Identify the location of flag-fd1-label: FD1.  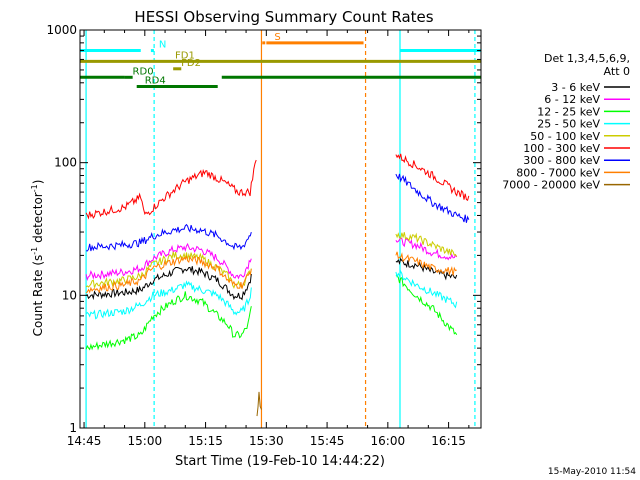
(185, 55).